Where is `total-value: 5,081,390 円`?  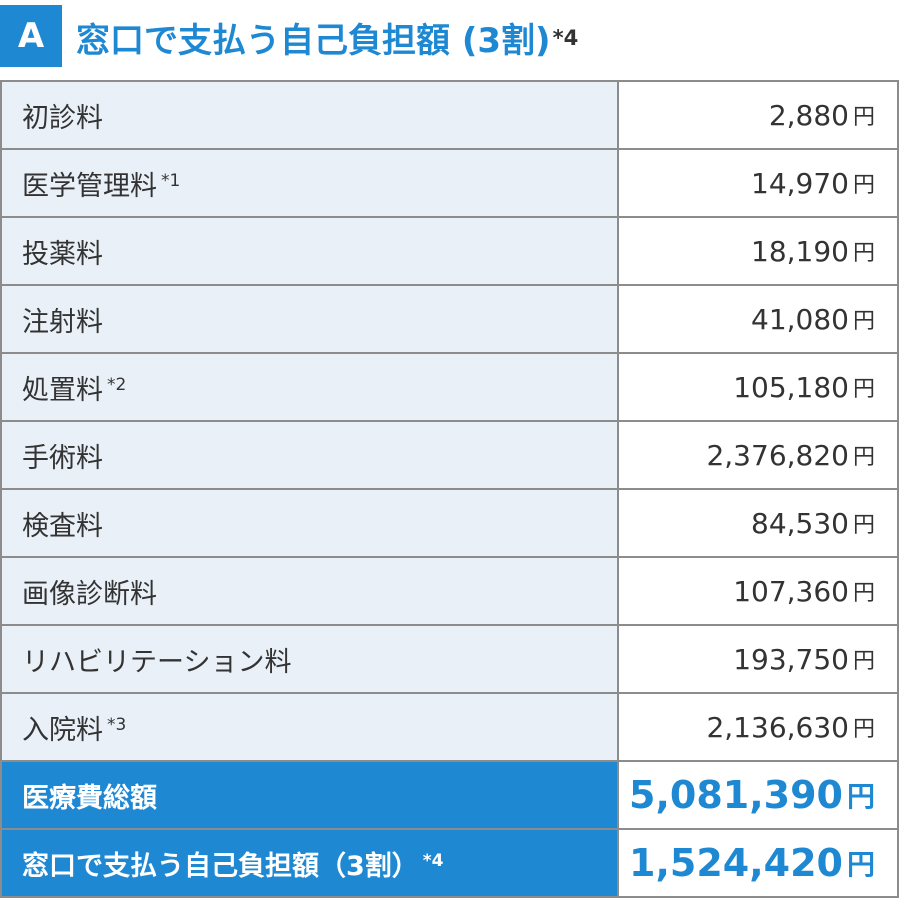 total-value: 5,081,390 円 is located at coordinates (758, 795).